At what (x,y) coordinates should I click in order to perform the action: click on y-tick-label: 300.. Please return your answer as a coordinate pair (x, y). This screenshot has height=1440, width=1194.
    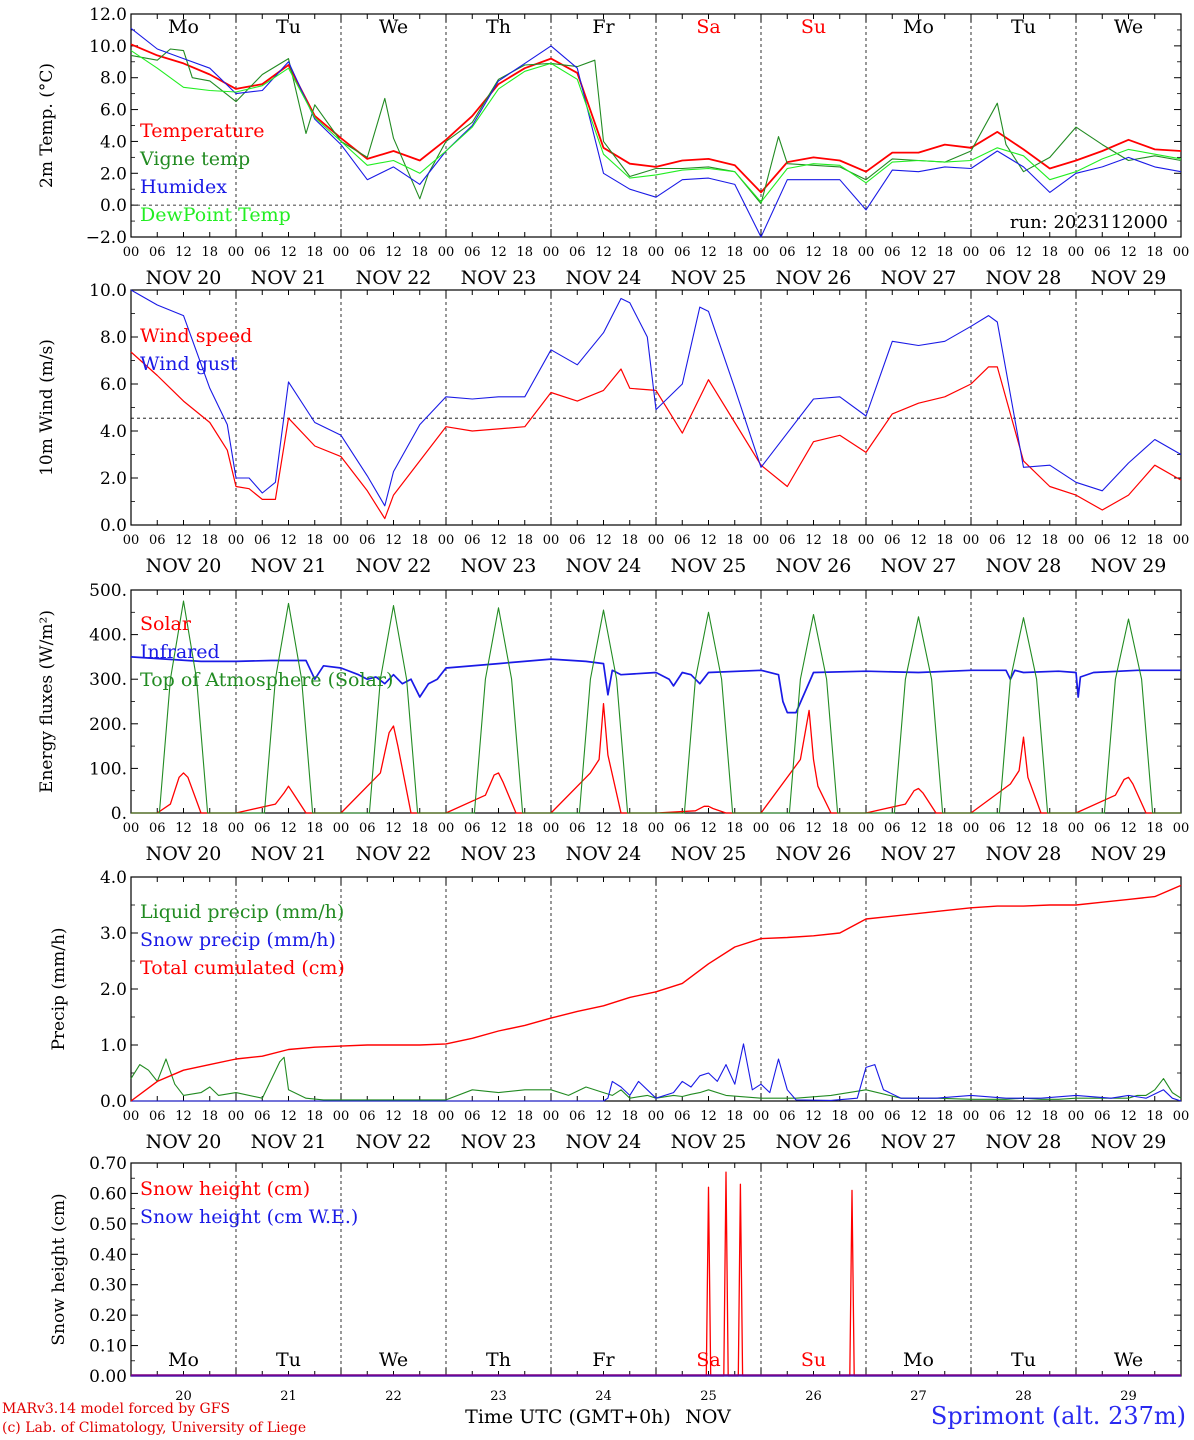
    Looking at the image, I should click on (108, 680).